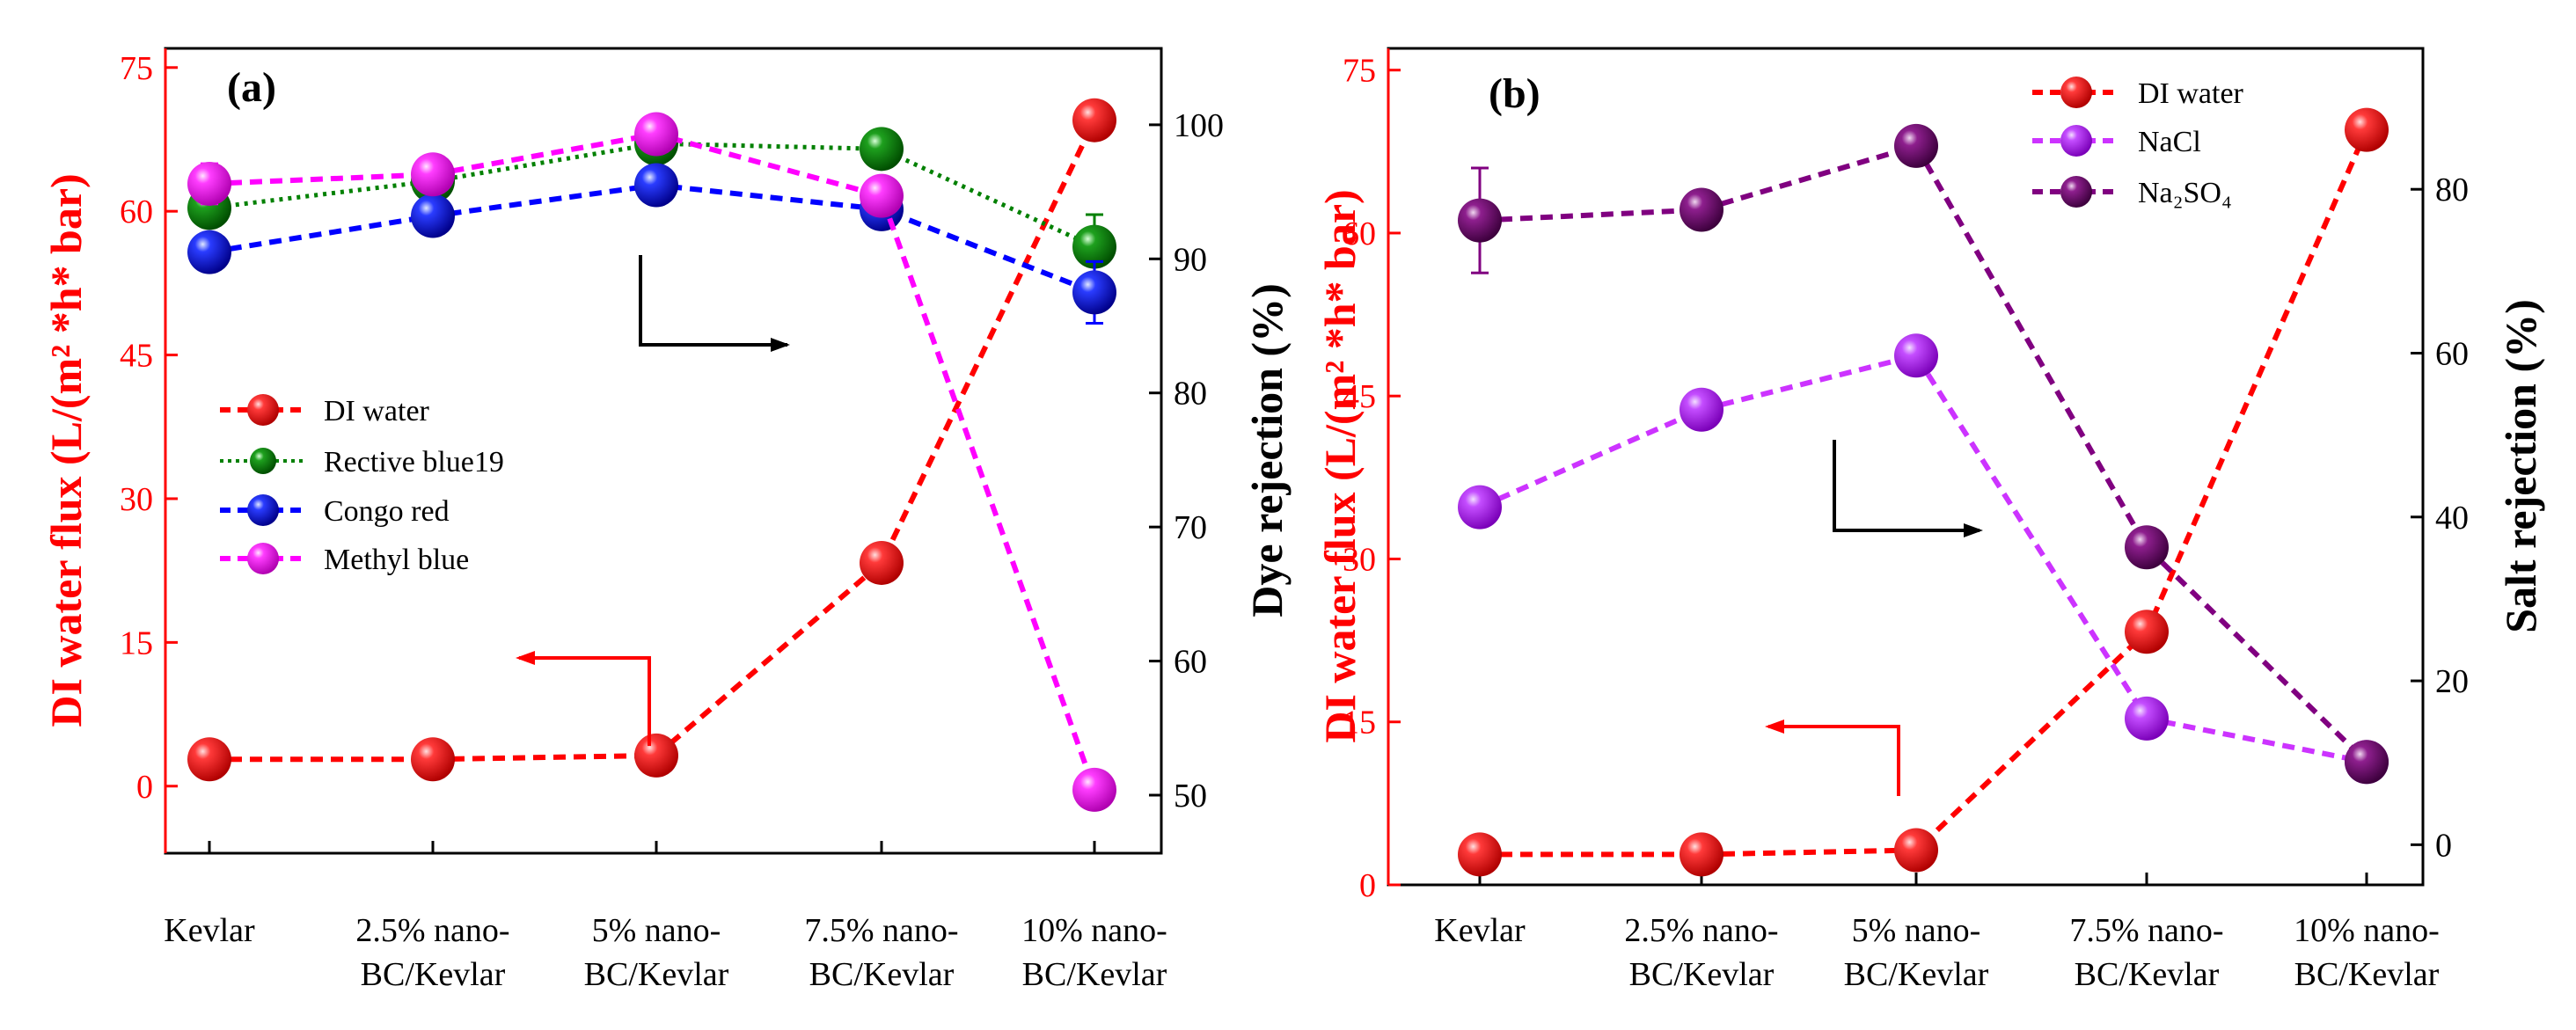  What do you see at coordinates (414, 462) in the screenshot?
I see `panel-a-legend-label-rective-blue19: Rective blue19` at bounding box center [414, 462].